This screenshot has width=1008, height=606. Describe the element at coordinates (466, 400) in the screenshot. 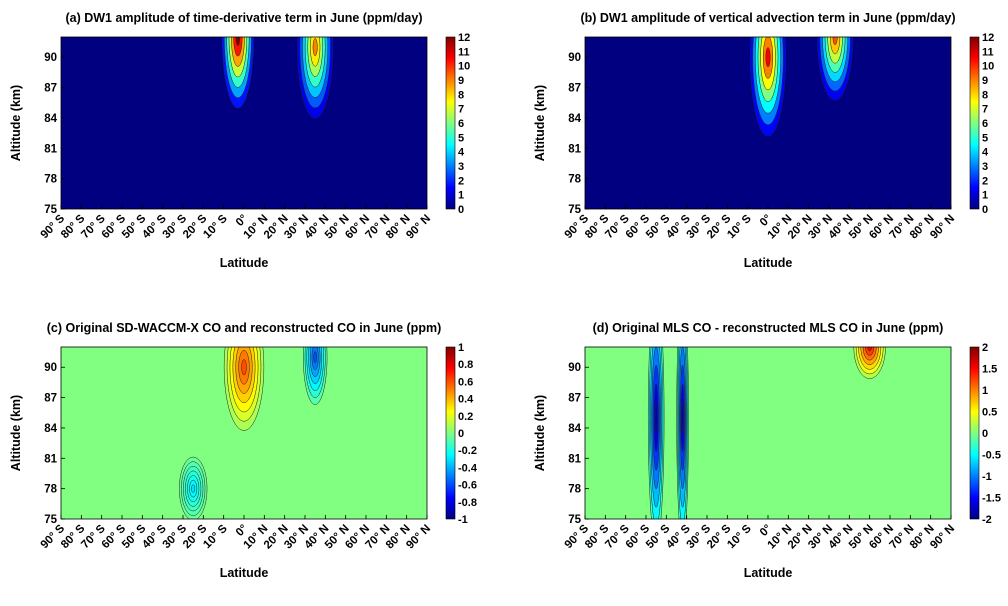

I see `colorbar-tick-label: 0.4` at that location.